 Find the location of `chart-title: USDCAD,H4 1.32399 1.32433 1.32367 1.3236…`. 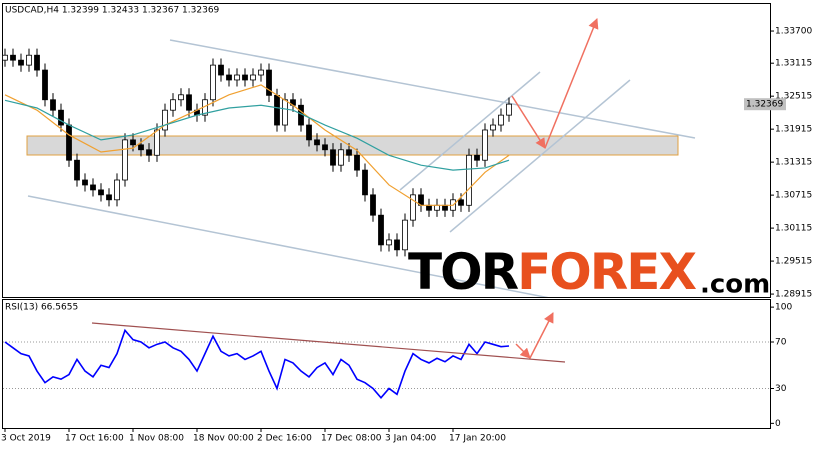

chart-title: USDCAD,H4 1.32399 1.32433 1.32367 1.3236… is located at coordinates (112, 11).